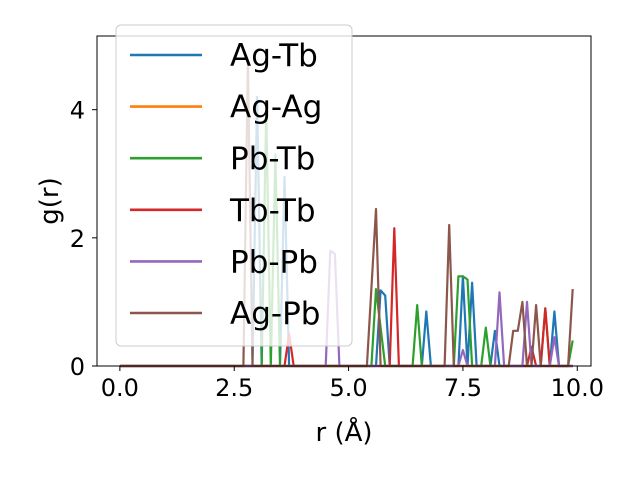 The image size is (640, 480). Describe the element at coordinates (343, 432) in the screenshot. I see `x-axis-label: r (Å)` at that location.